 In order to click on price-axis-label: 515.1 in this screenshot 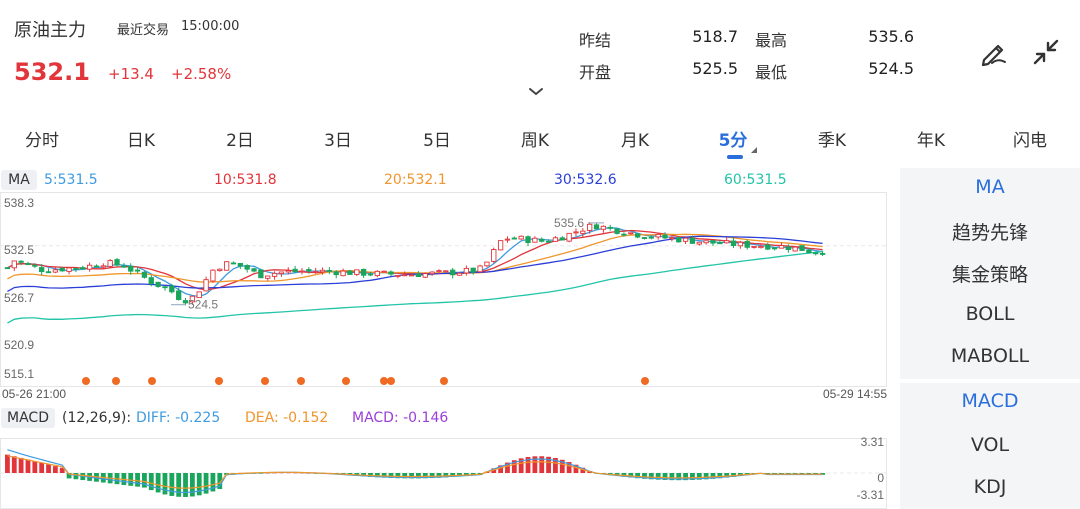, I will do `click(19, 374)`.